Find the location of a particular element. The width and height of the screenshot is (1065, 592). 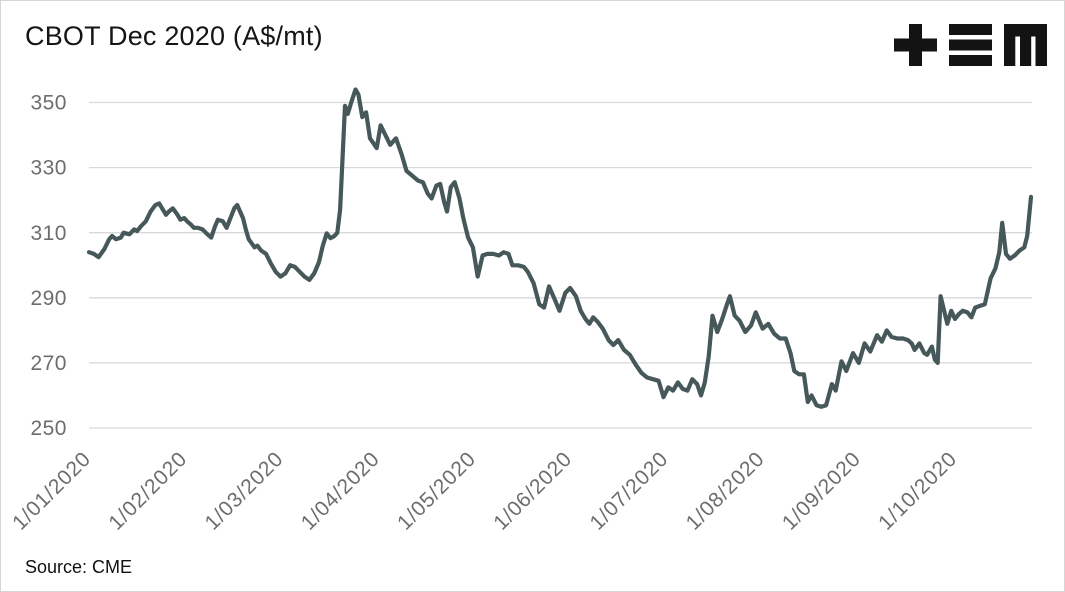

x-tick-label: 1/09/2020 is located at coordinates (821, 490).